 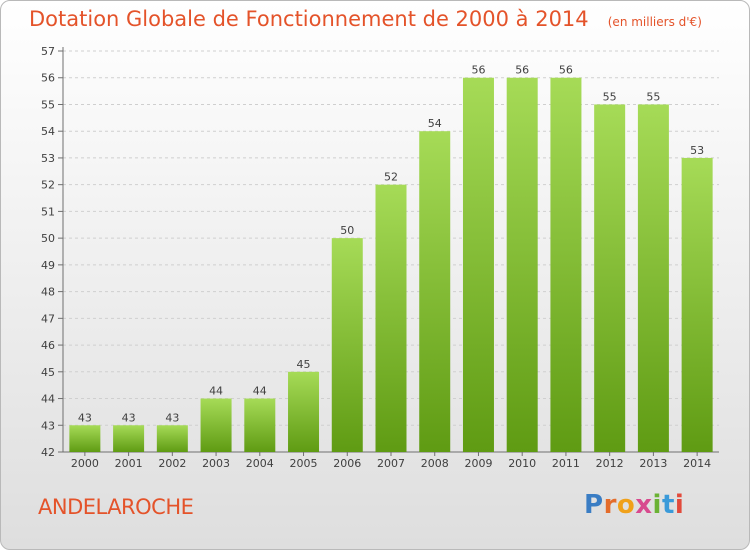 What do you see at coordinates (48, 51) in the screenshot?
I see `y-tick-label: 57` at bounding box center [48, 51].